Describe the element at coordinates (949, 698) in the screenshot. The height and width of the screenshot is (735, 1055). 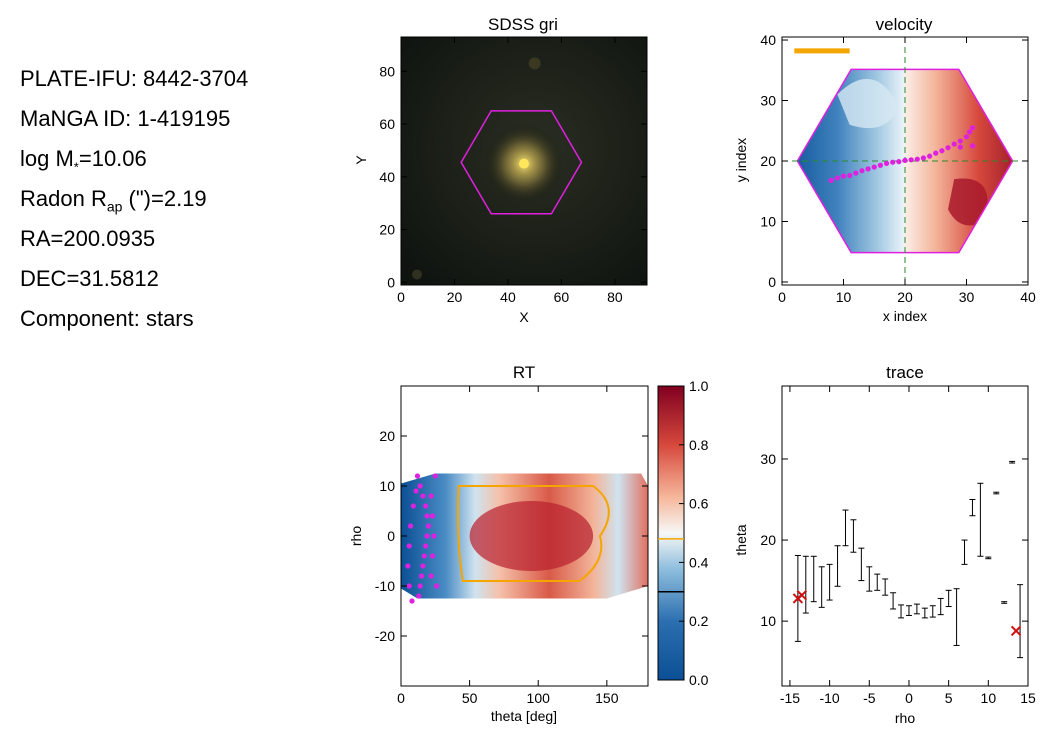
I see `trace-x-tick-label: 5` at that location.